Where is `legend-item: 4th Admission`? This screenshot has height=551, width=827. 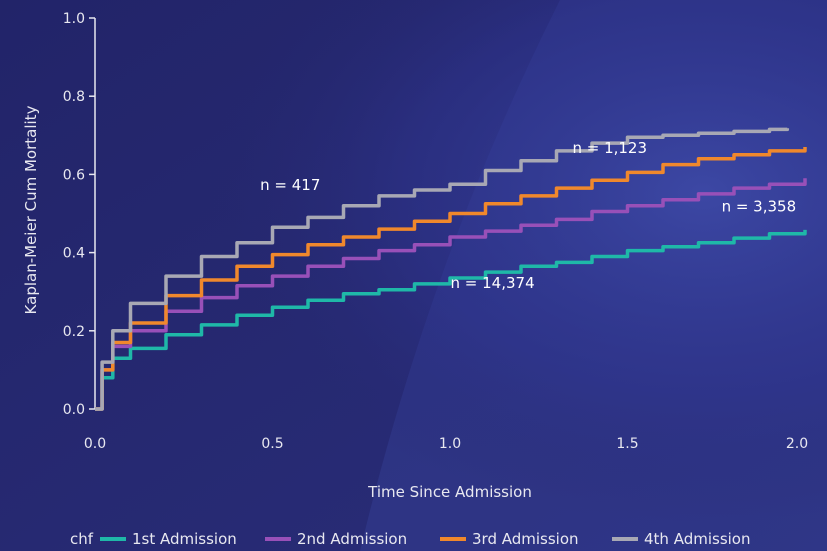
legend-item: 4th Admission is located at coordinates (681, 539).